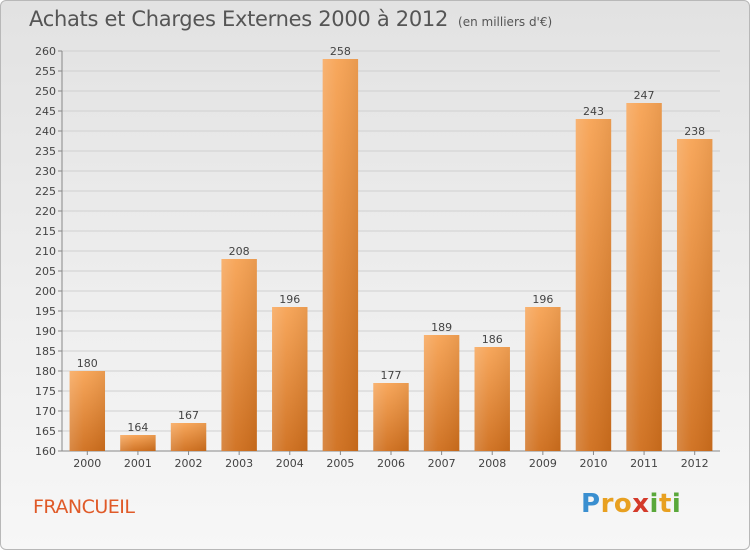 The image size is (750, 550). Describe the element at coordinates (442, 463) in the screenshot. I see `x-tick-label-2007: 2007` at that location.